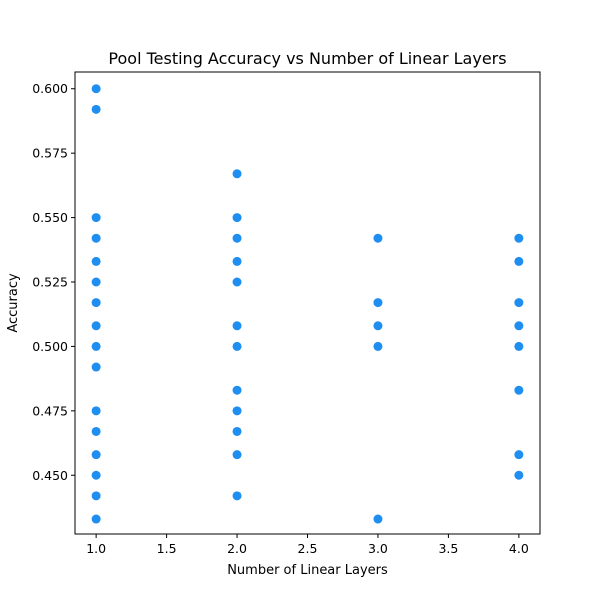  Describe the element at coordinates (50, 346) in the screenshot. I see `y-tick-label: 0.500` at that location.